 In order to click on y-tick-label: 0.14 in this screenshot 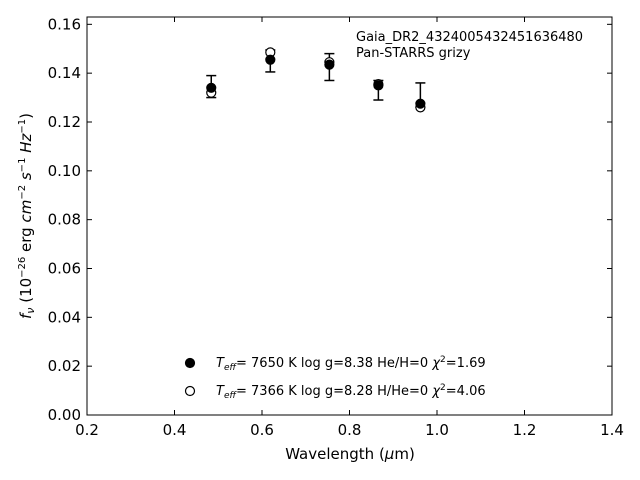, I will do `click(64, 73)`.